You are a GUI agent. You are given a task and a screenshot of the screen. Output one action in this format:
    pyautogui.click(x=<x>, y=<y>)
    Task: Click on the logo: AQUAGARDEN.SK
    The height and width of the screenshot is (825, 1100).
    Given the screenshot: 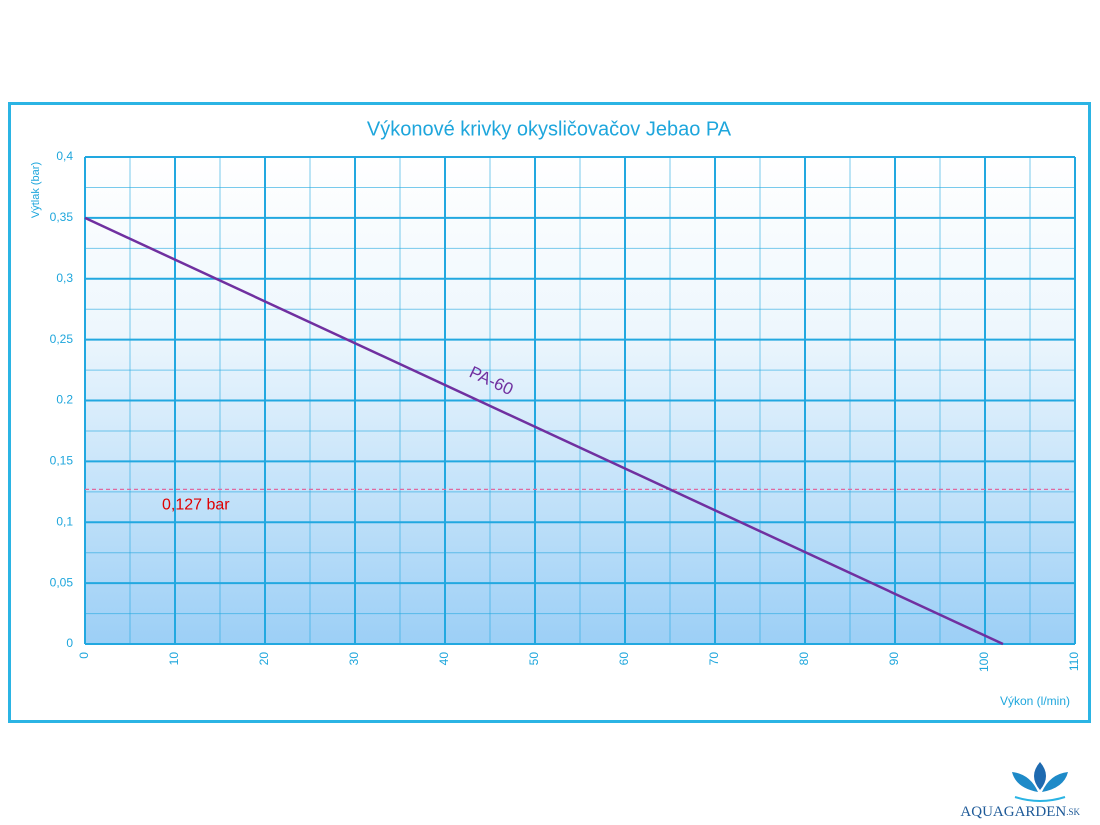 What is the action you would take?
    pyautogui.click(x=1020, y=791)
    